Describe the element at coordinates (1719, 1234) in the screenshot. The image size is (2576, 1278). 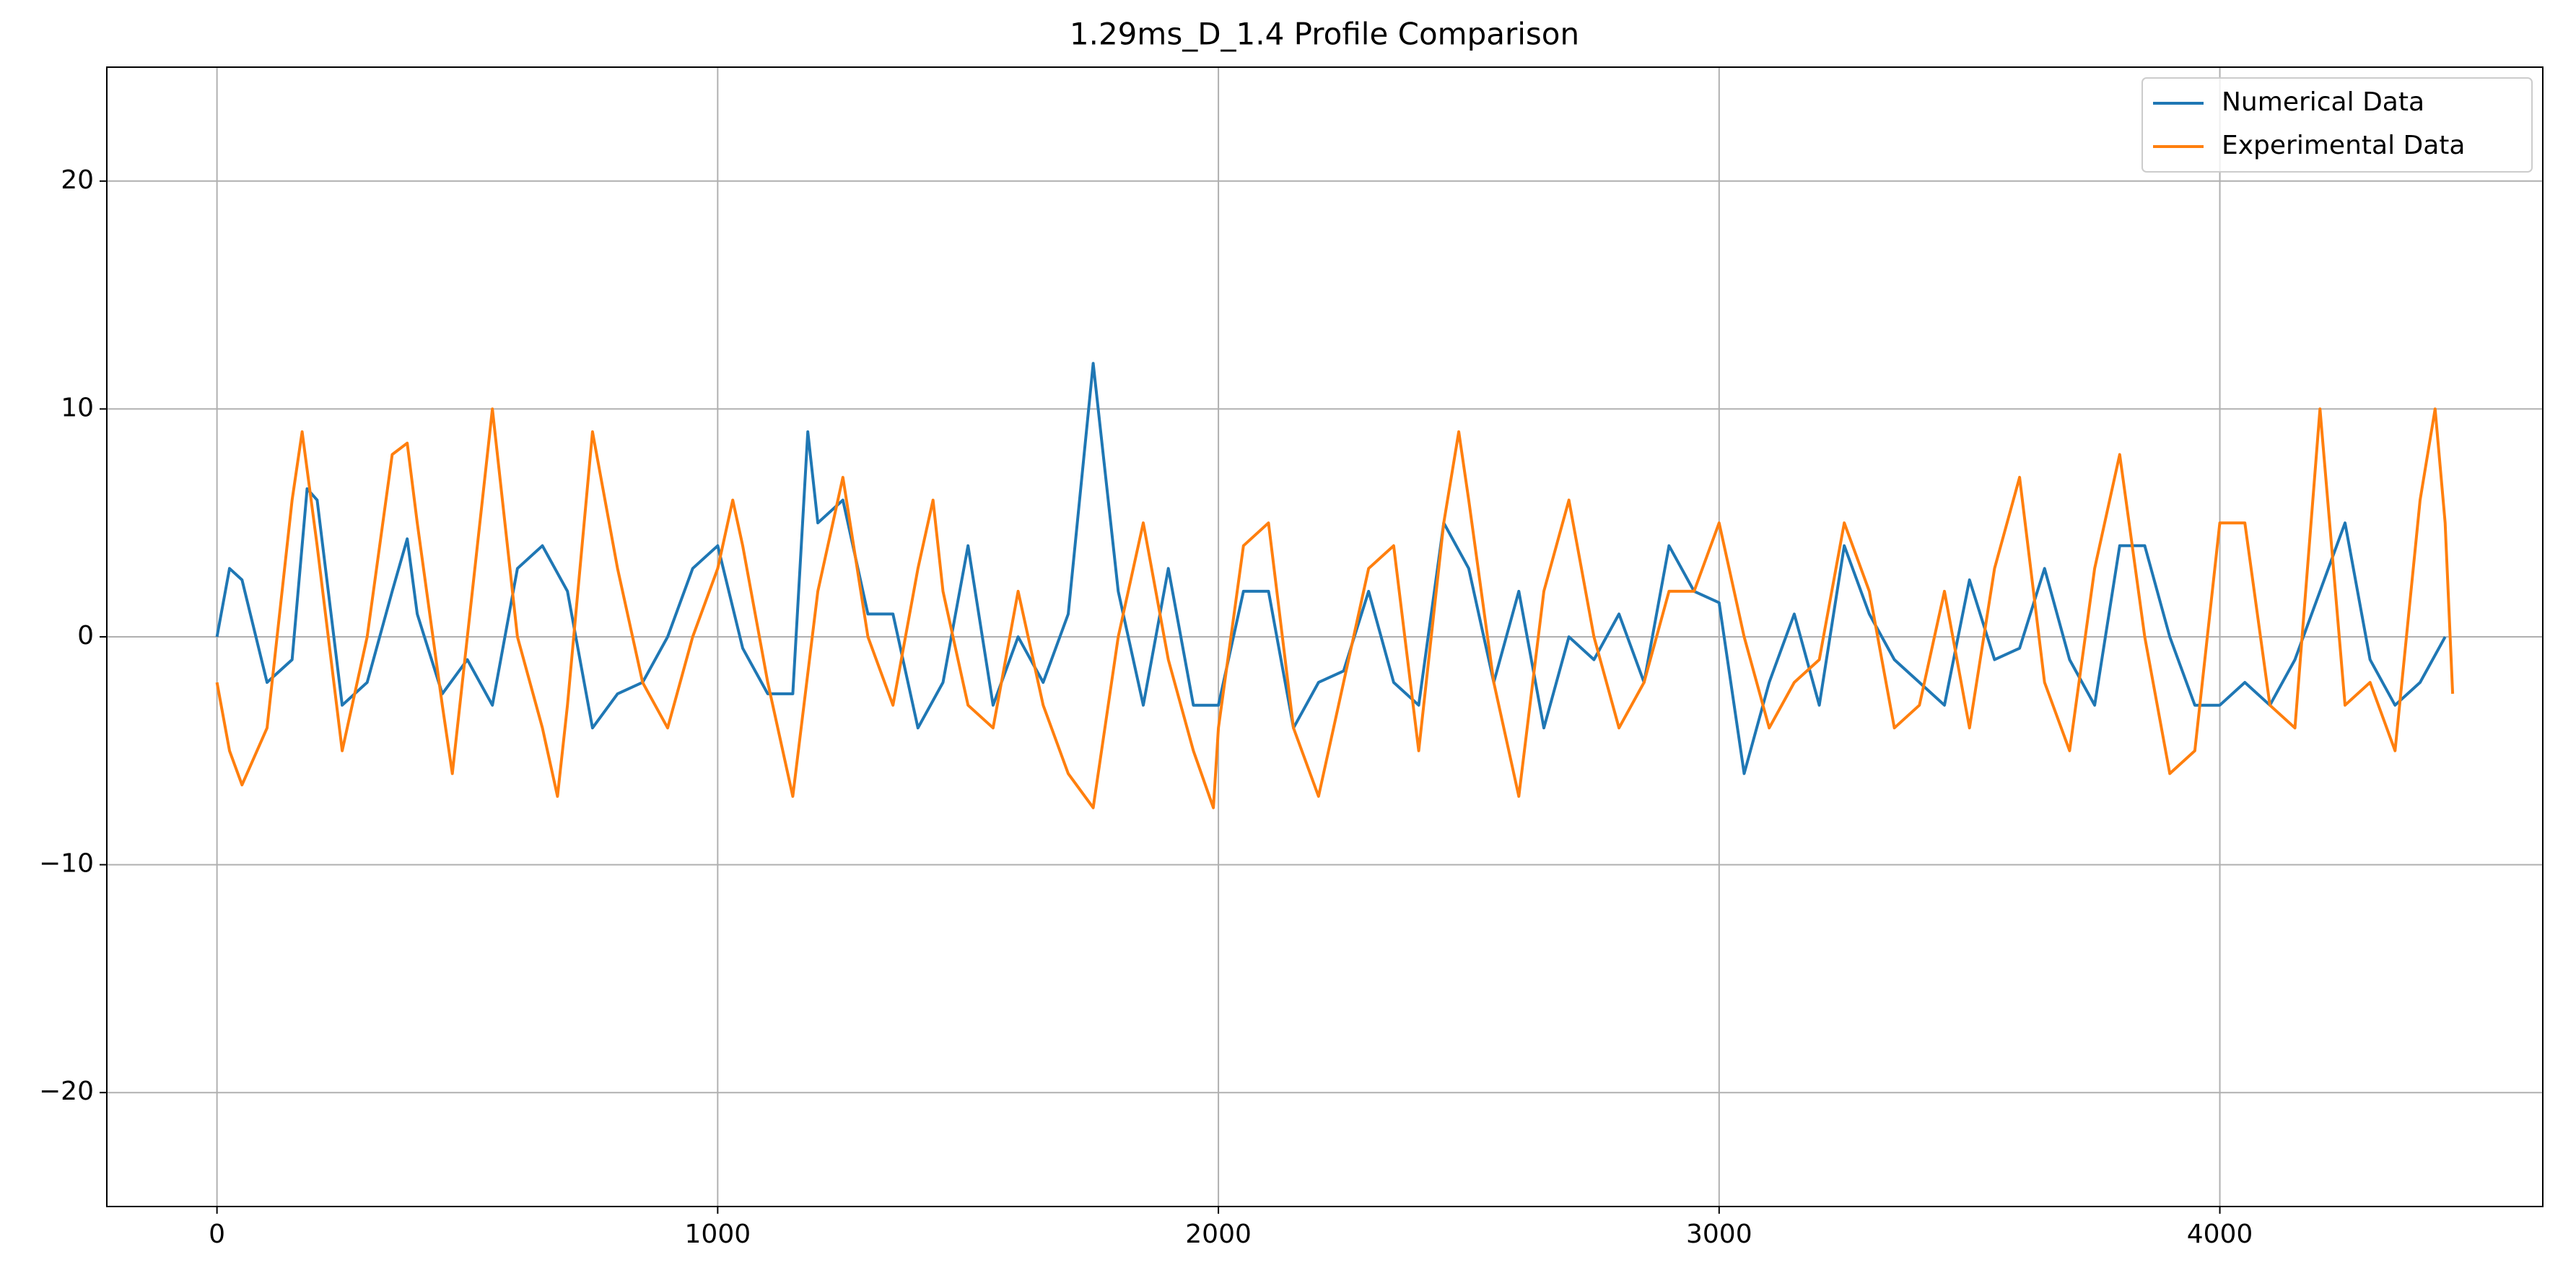
I see `x-tick-label: 3000` at that location.